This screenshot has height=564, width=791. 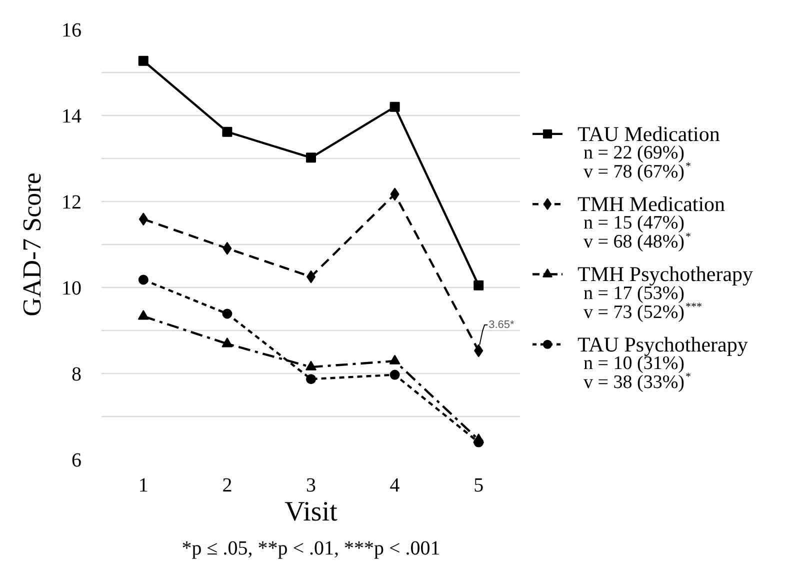 What do you see at coordinates (227, 485) in the screenshot?
I see `x-tick-label: 2` at bounding box center [227, 485].